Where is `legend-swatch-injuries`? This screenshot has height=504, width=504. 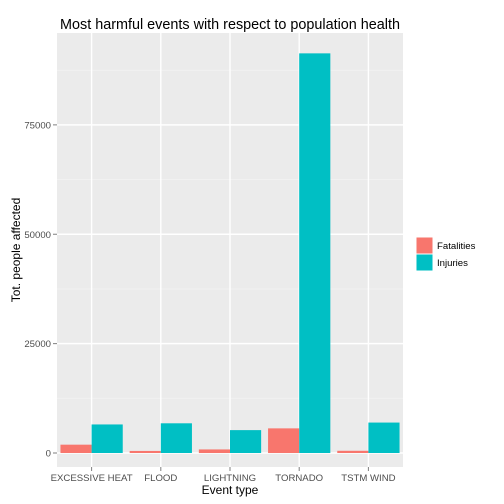
legend-swatch-injuries is located at coordinates (424, 262).